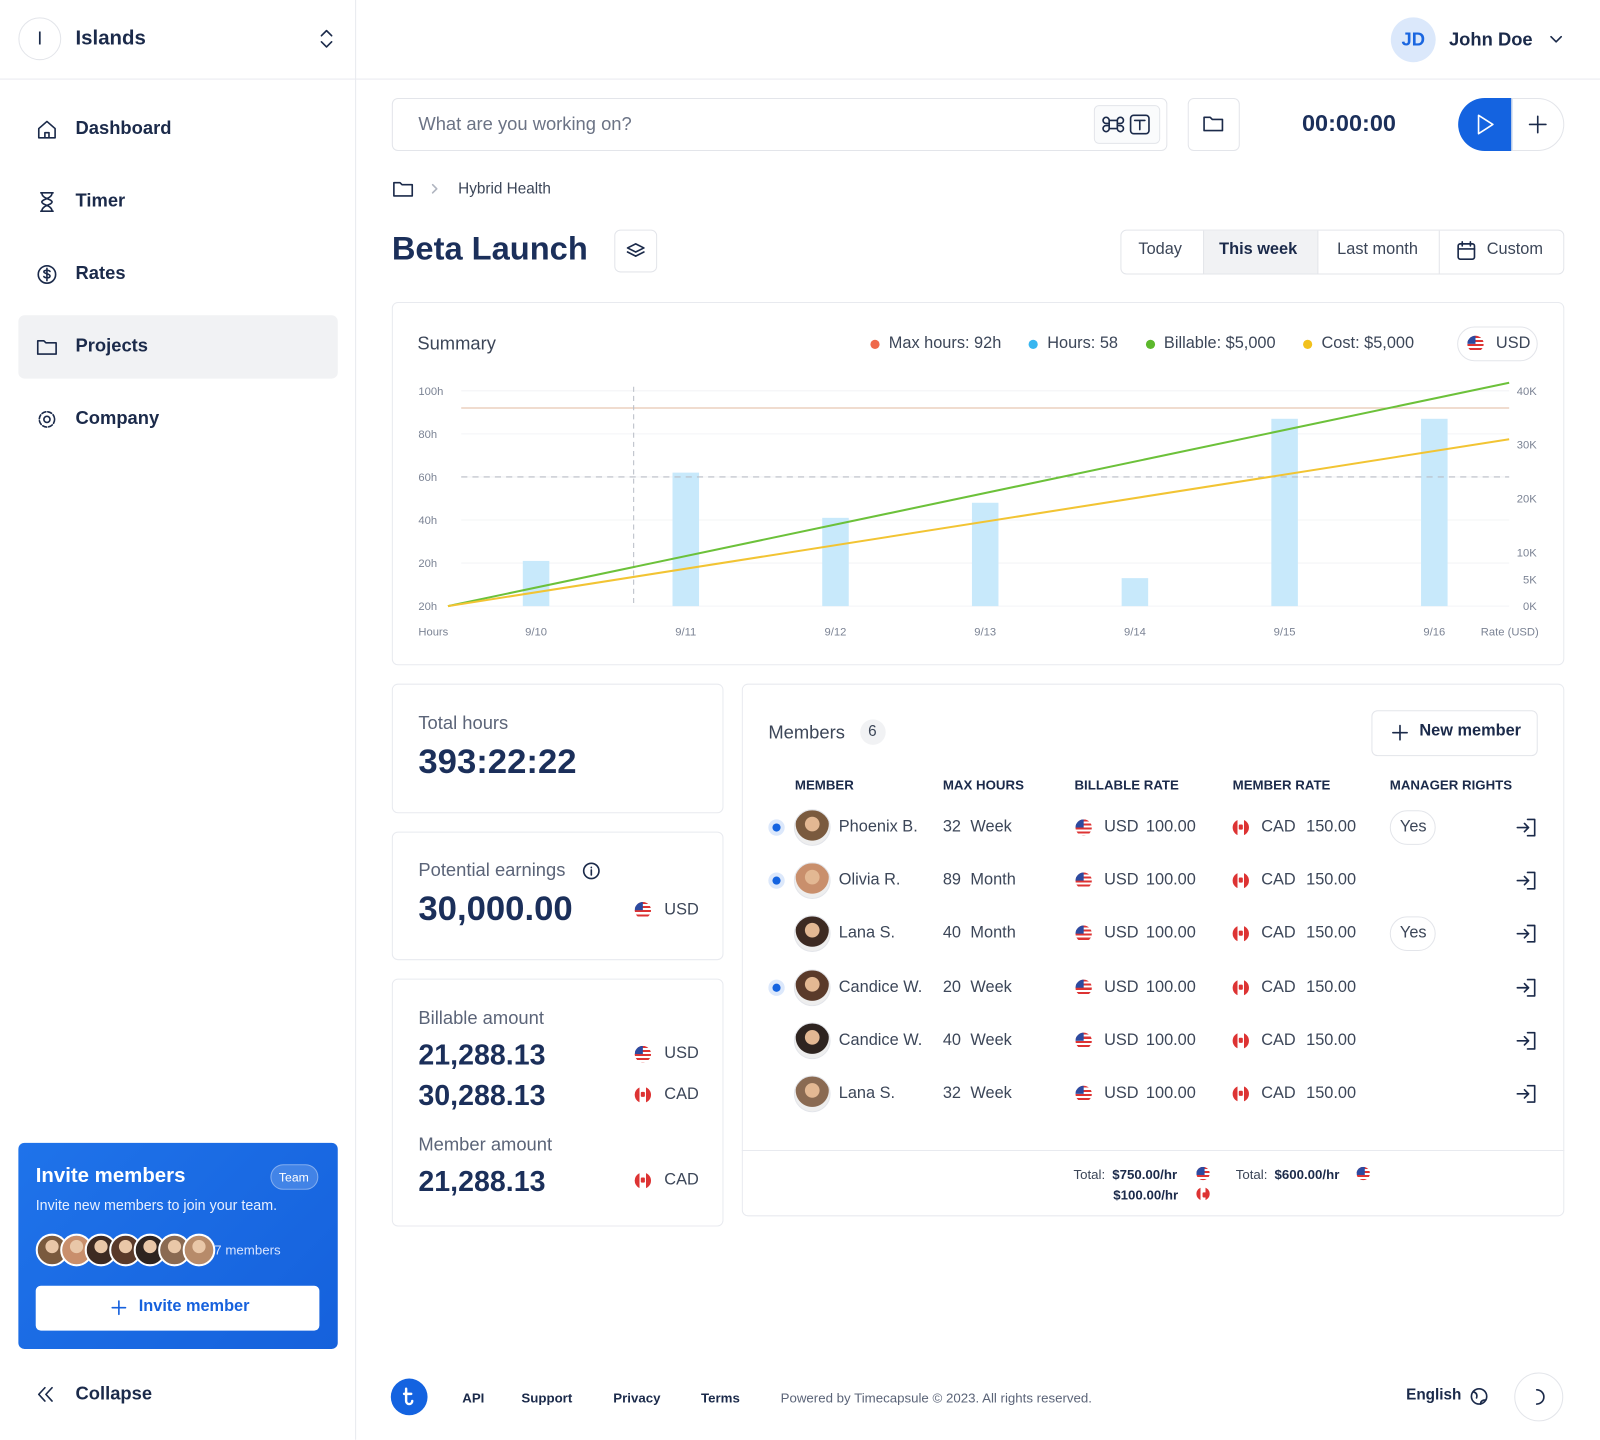 The image size is (1600, 1440). Describe the element at coordinates (878, 827) in the screenshot. I see `member-name: Phoenix B.` at that location.